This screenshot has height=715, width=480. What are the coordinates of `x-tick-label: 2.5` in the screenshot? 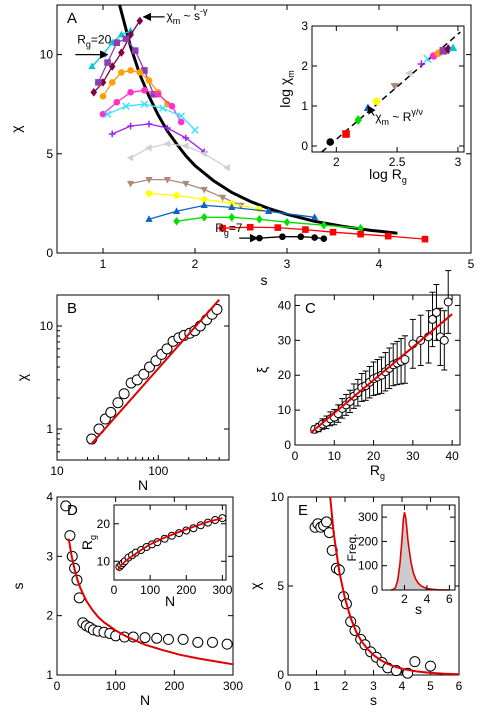 It's located at (397, 162).